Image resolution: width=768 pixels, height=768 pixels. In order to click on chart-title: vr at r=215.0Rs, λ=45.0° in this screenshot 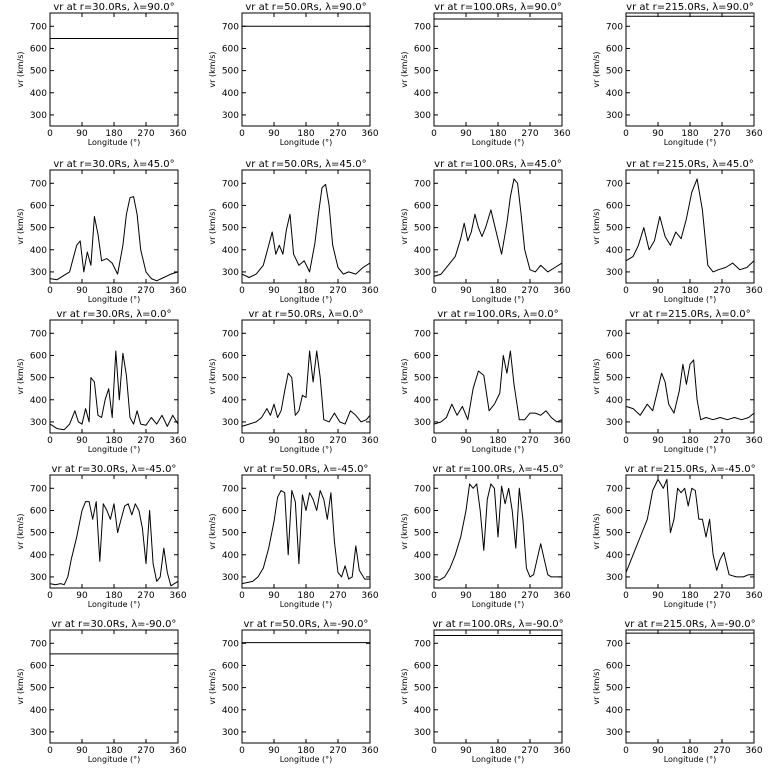, I will do `click(690, 164)`.